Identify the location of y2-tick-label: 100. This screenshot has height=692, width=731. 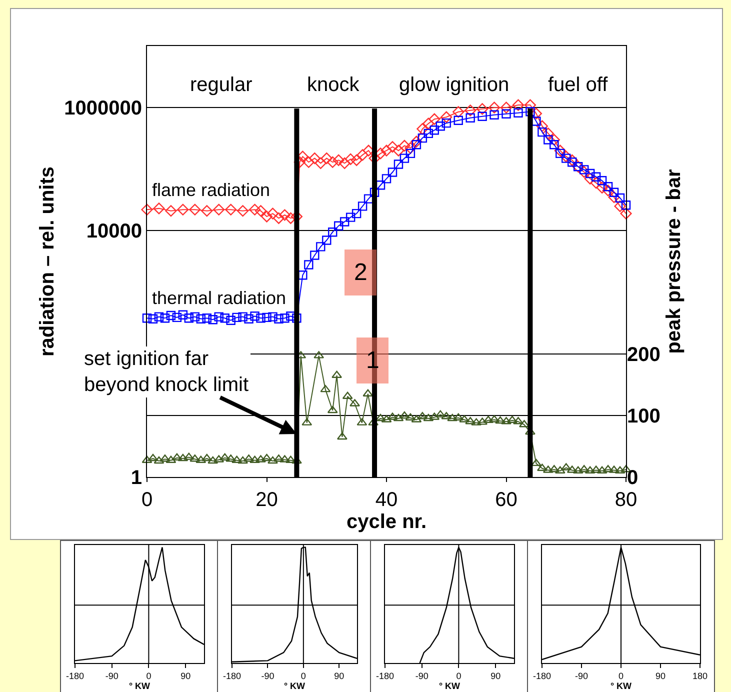
(643, 416).